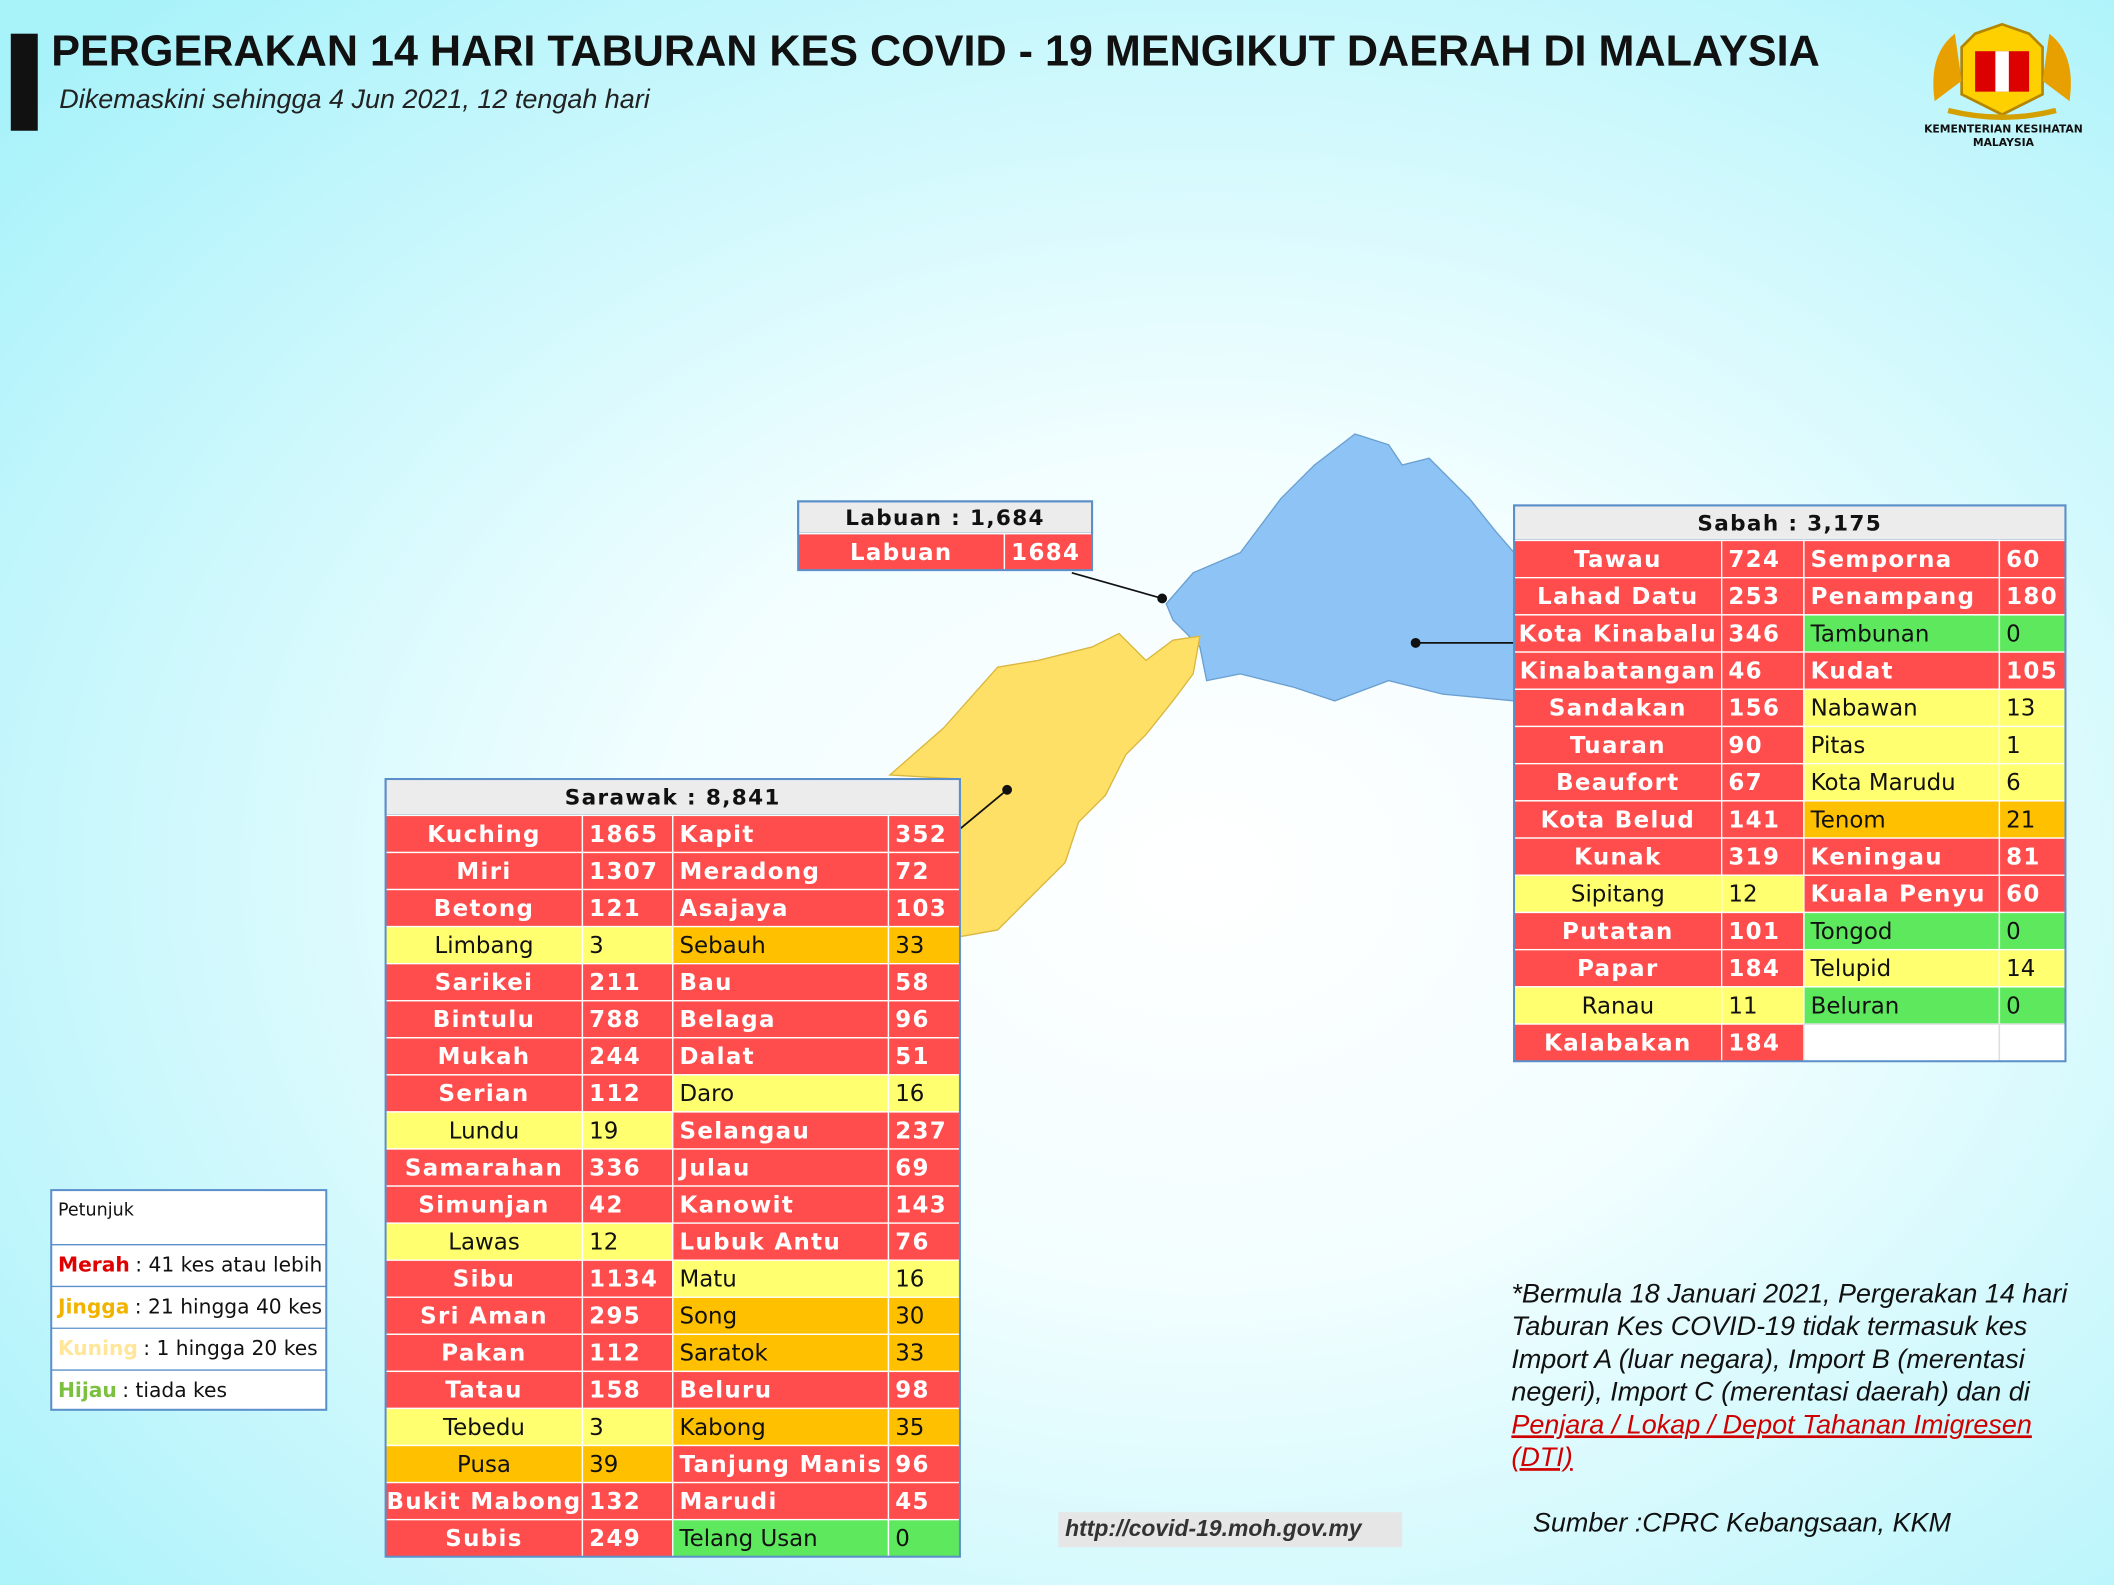  Describe the element at coordinates (921, 1131) in the screenshot. I see `district-cases: 237` at that location.